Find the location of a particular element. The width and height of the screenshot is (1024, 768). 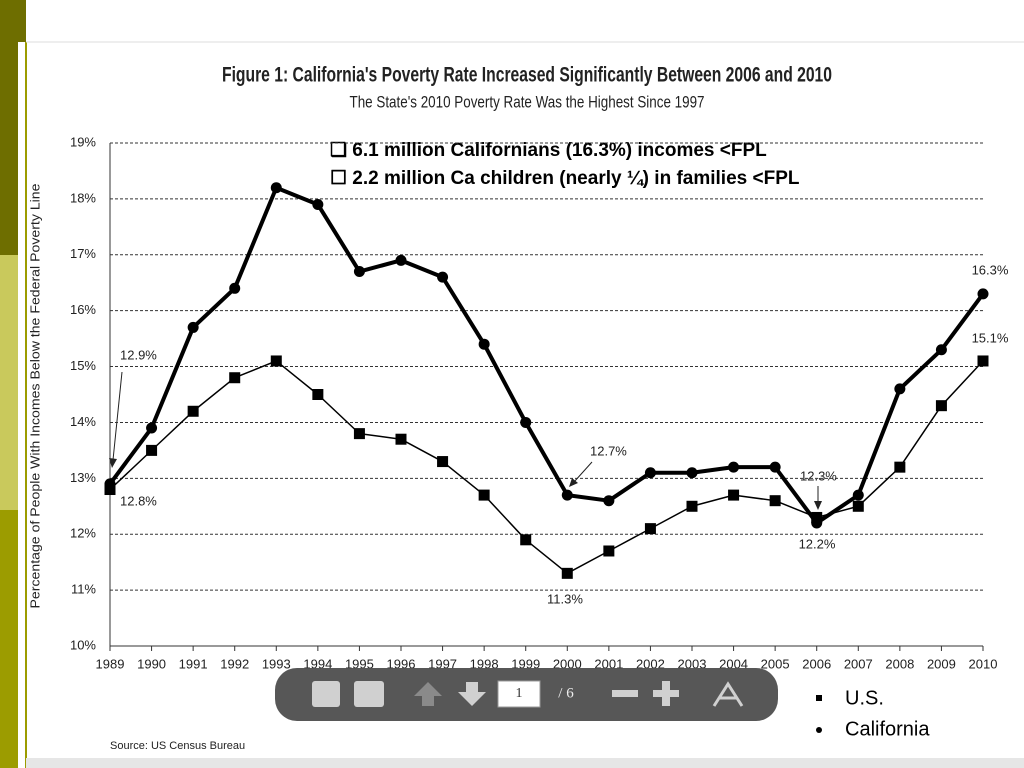

x-tick-label: 2004 is located at coordinates (733, 663).